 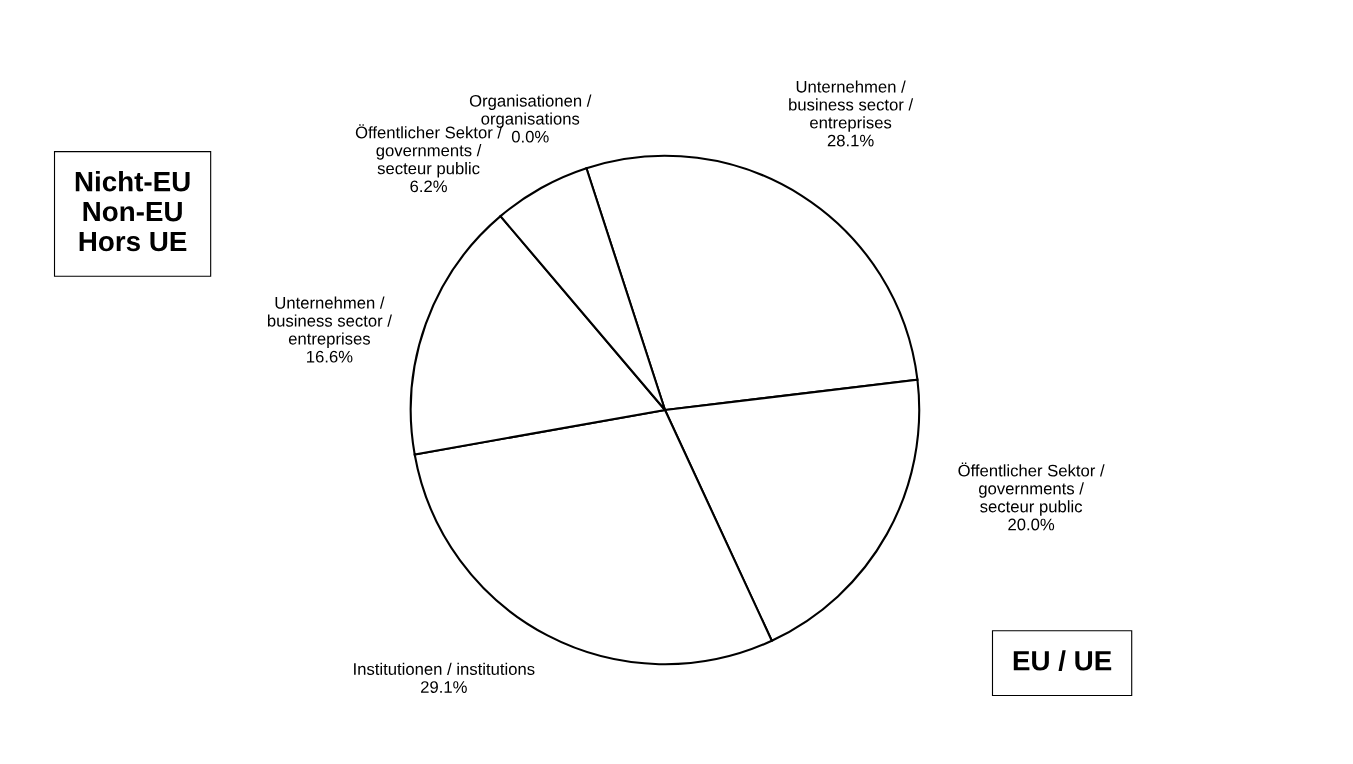 What do you see at coordinates (1031, 524) in the screenshot?
I see `data-label: 20.0%` at bounding box center [1031, 524].